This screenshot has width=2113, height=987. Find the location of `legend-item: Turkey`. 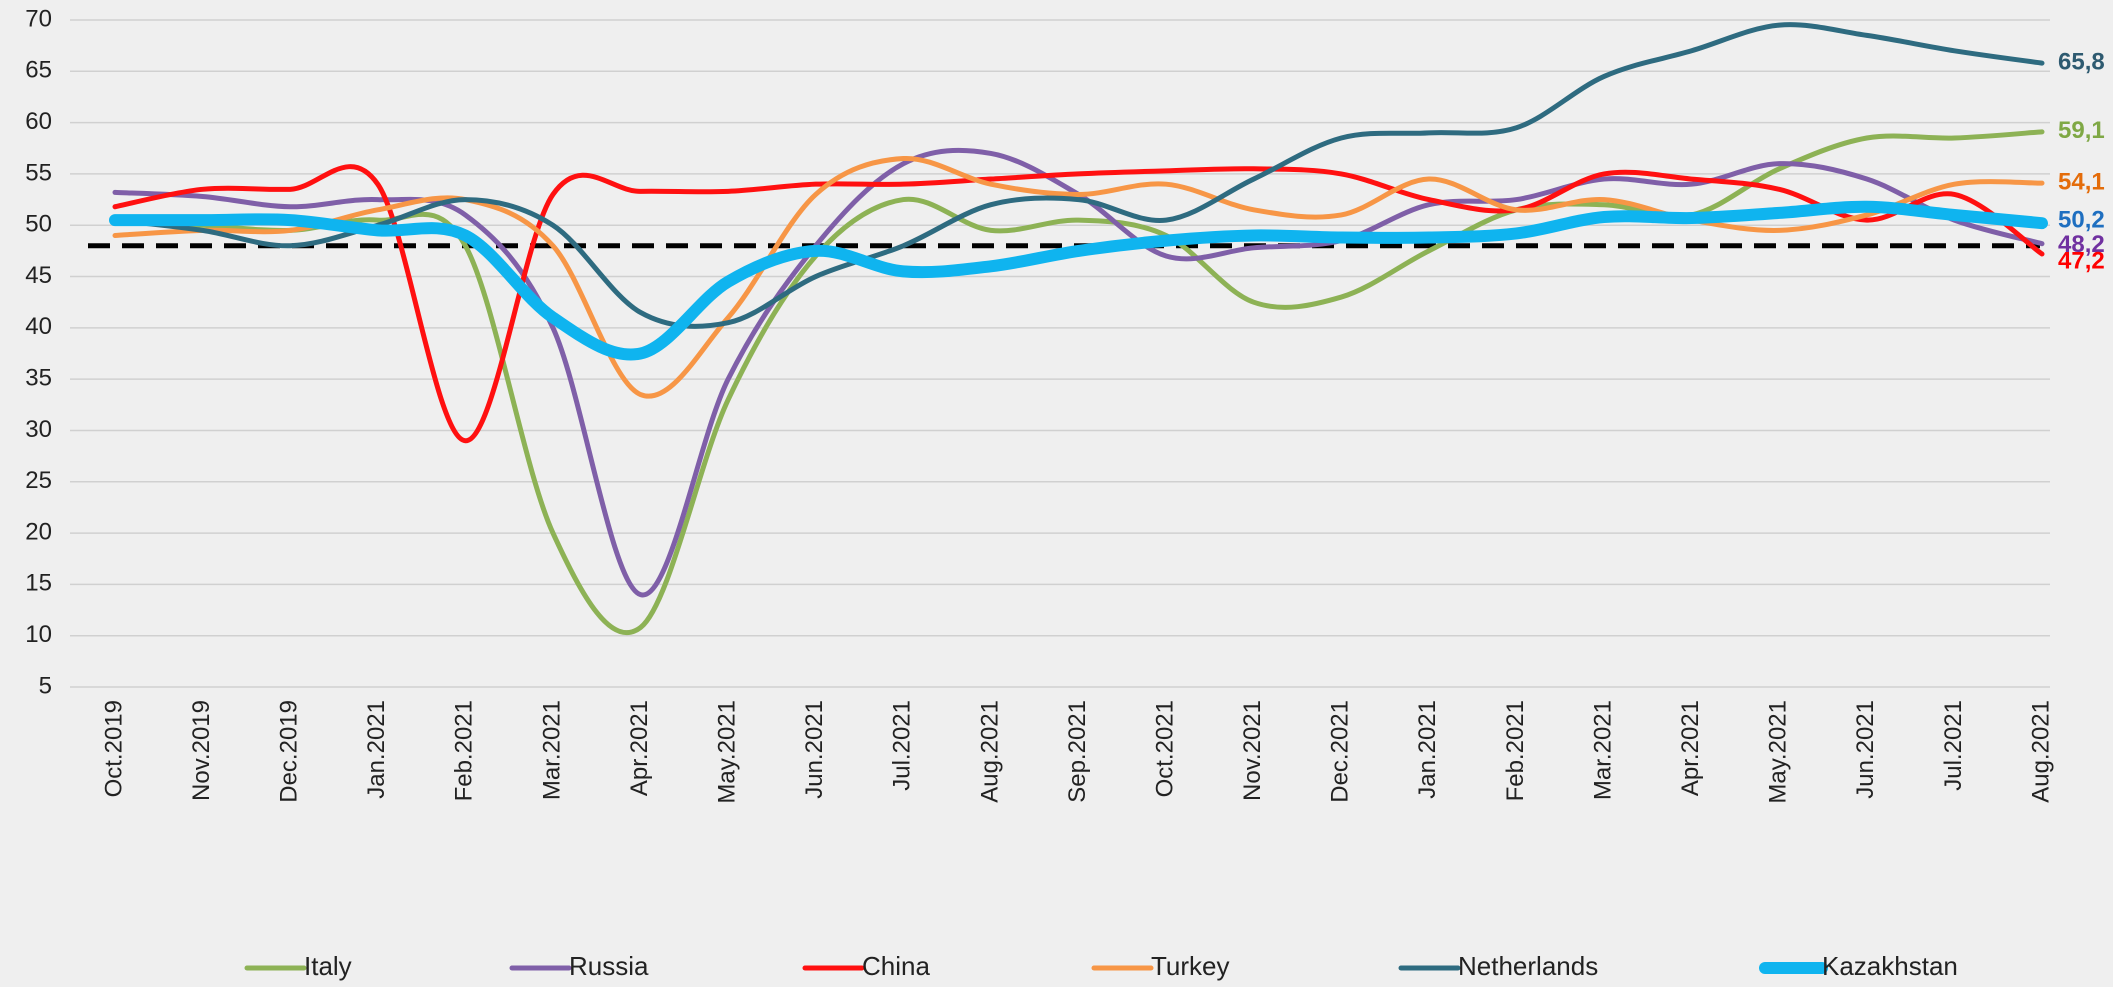

legend-item: Turkey is located at coordinates (1160, 966).